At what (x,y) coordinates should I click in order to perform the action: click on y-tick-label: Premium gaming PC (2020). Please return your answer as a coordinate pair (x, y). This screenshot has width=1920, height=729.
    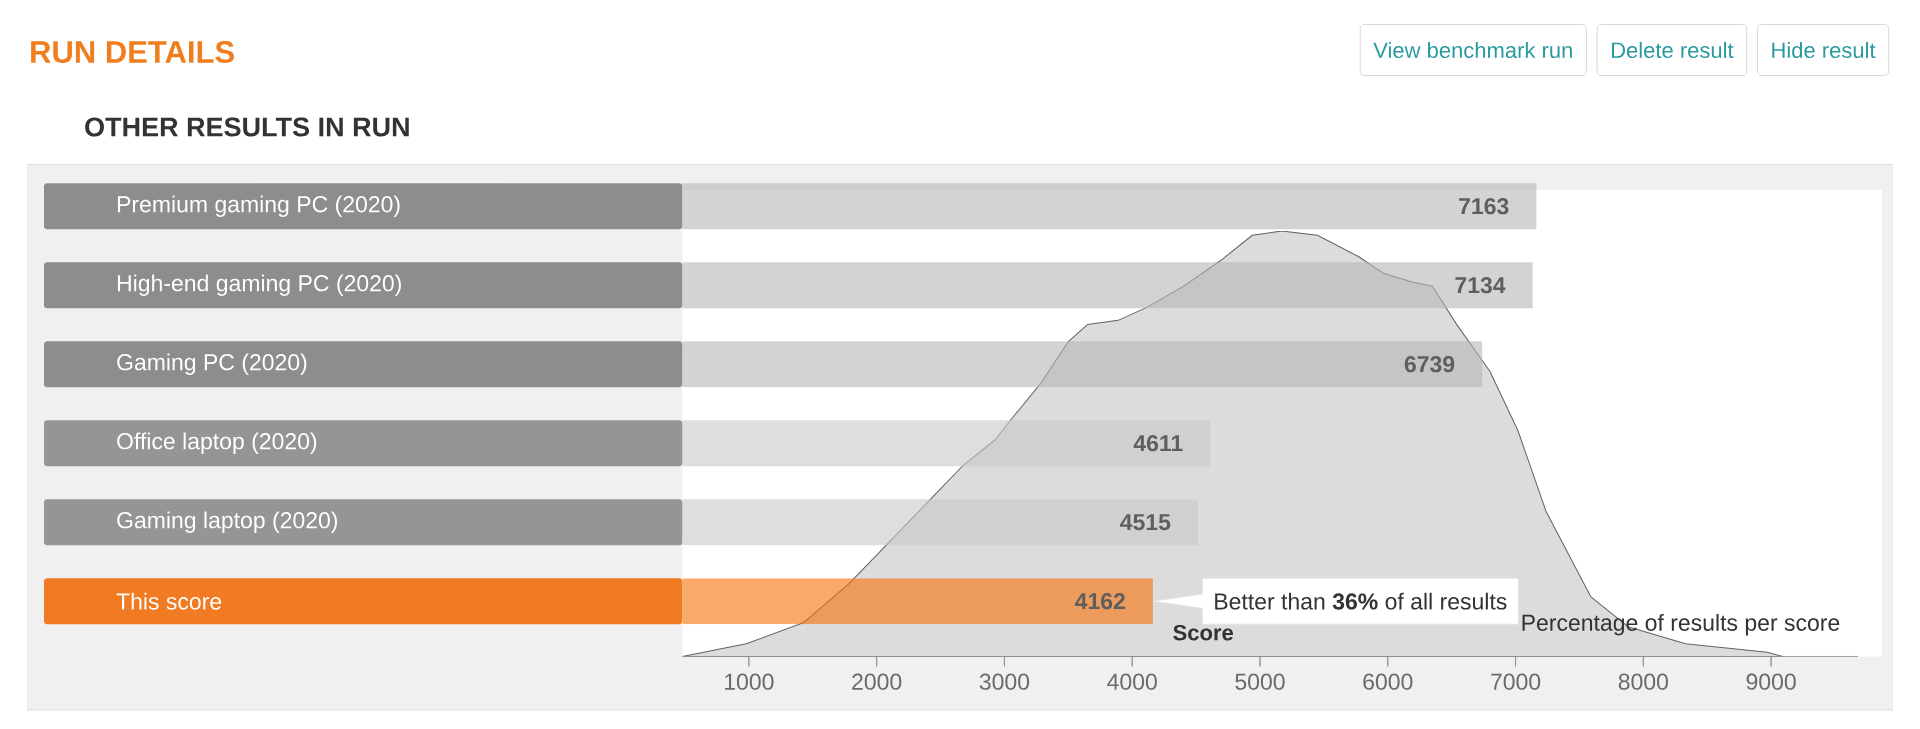
    Looking at the image, I should click on (258, 206).